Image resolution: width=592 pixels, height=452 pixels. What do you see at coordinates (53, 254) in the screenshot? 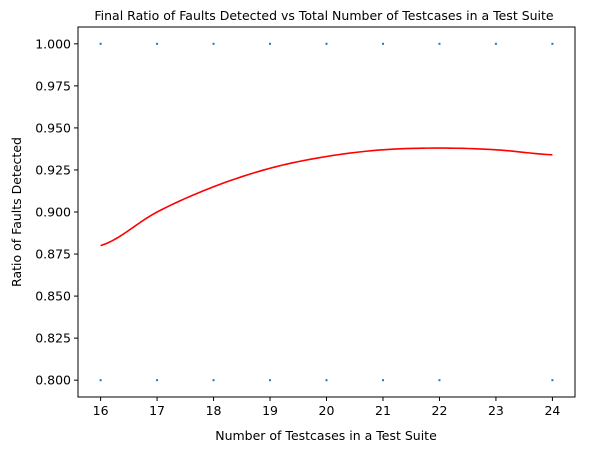
I see `y-tick-label: 0.875` at bounding box center [53, 254].